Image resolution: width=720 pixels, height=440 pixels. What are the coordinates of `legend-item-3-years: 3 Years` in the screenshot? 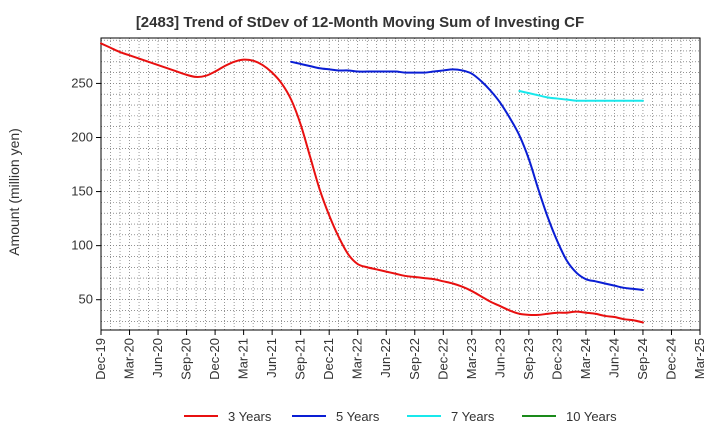 It's located at (227, 416).